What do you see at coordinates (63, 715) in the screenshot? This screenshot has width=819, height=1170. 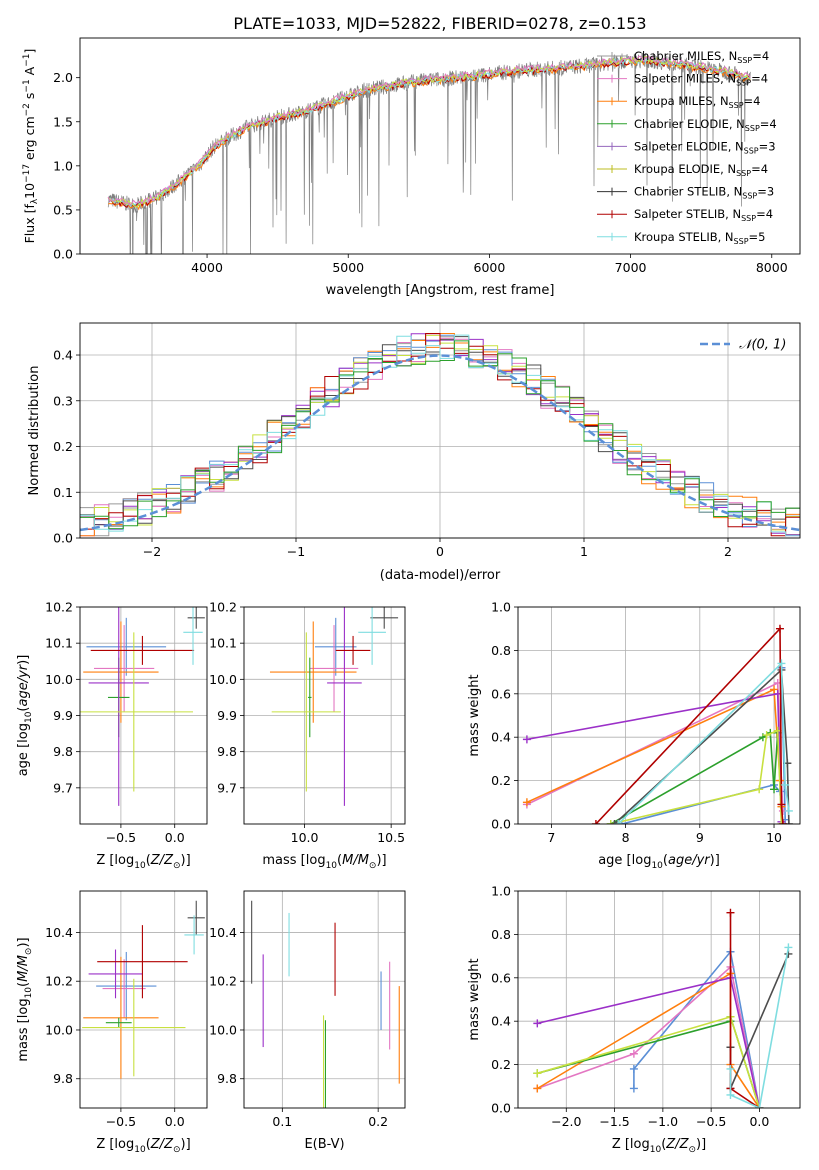 I see `ageZ-ytick-label-2: 9.9` at bounding box center [63, 715].